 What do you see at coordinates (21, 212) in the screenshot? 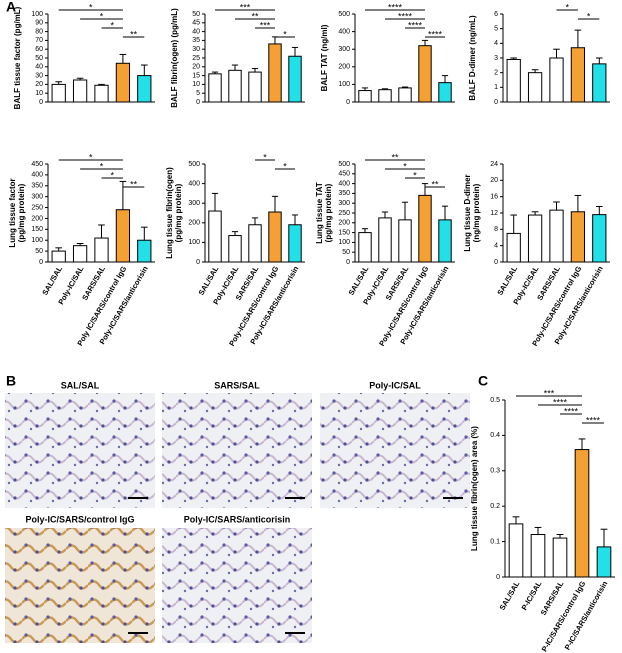
I see `y-axis-label: (pg/mg protein)` at bounding box center [21, 212].